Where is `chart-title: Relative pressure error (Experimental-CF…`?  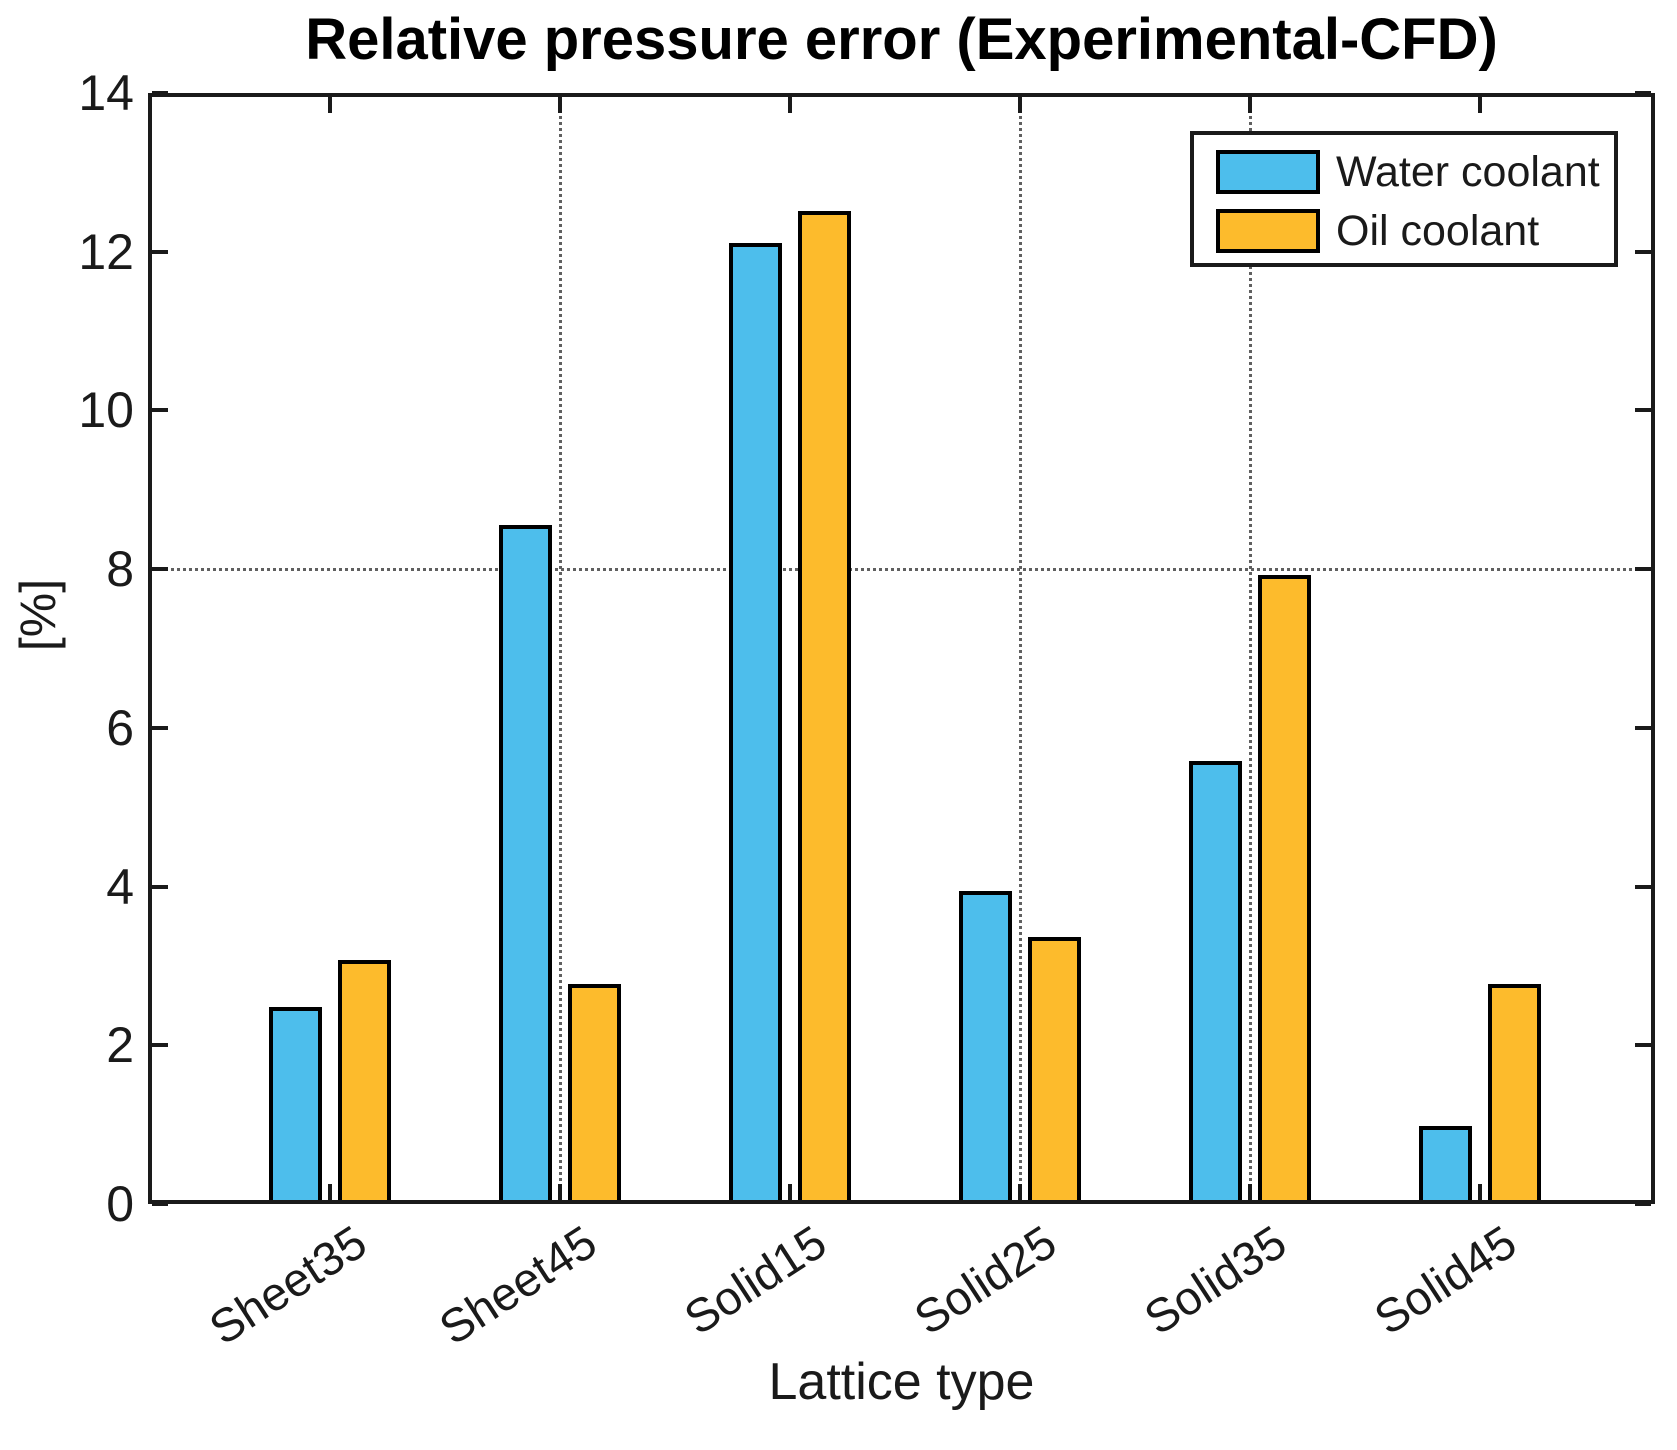
chart-title: Relative pressure error (Experimental-CF… is located at coordinates (901, 39).